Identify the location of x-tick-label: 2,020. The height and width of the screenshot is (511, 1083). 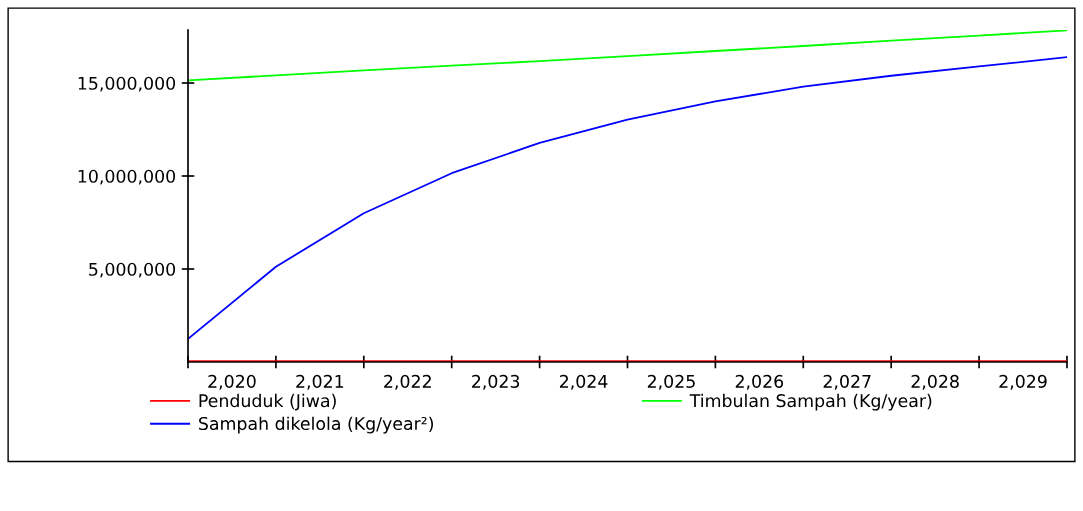
(232, 382).